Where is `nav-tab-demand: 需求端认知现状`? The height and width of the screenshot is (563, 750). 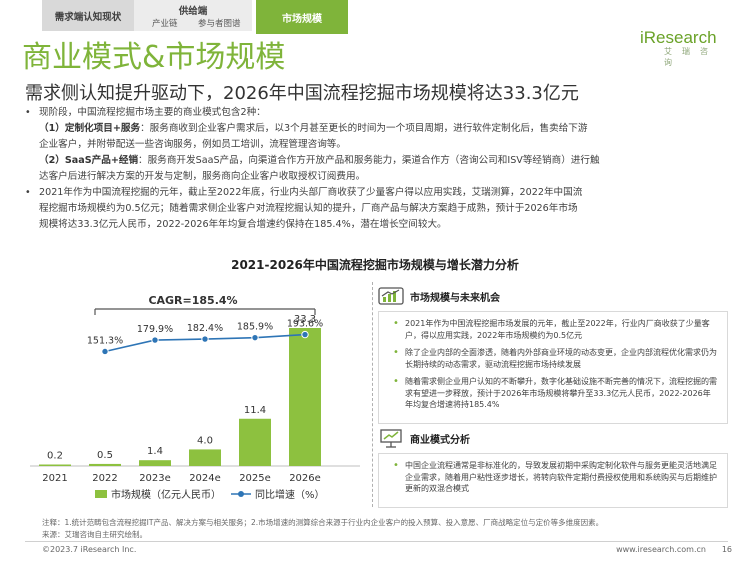
nav-tab-demand: 需求端认知现状 is located at coordinates (88, 15).